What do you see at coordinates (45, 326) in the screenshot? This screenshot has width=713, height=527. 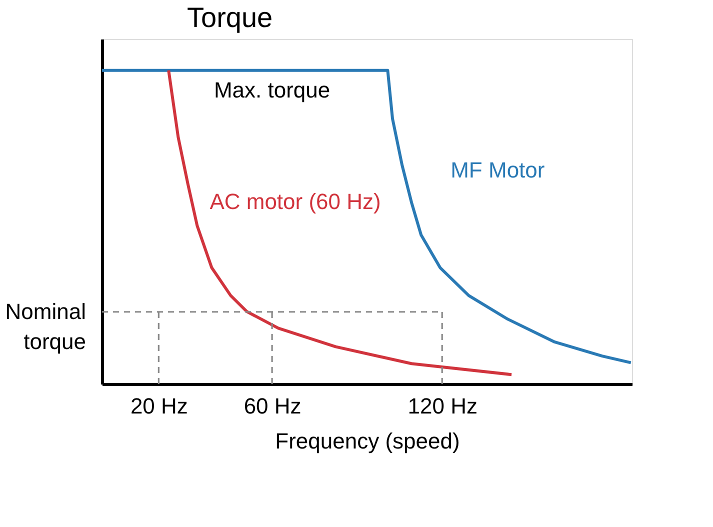 I see `ref-line-label: Nominal torque` at bounding box center [45, 326].